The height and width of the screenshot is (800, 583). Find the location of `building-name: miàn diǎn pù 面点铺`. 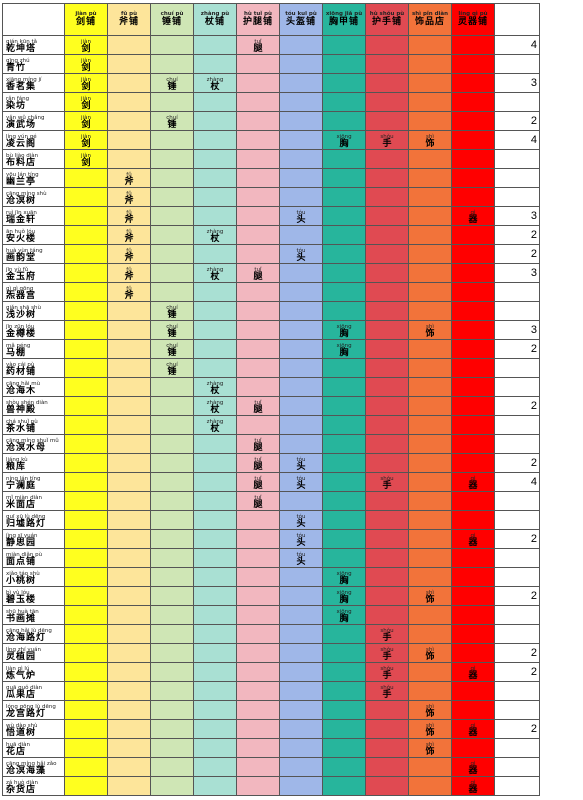

building-name: miàn diǎn pù 面点铺 is located at coordinates (35, 559).